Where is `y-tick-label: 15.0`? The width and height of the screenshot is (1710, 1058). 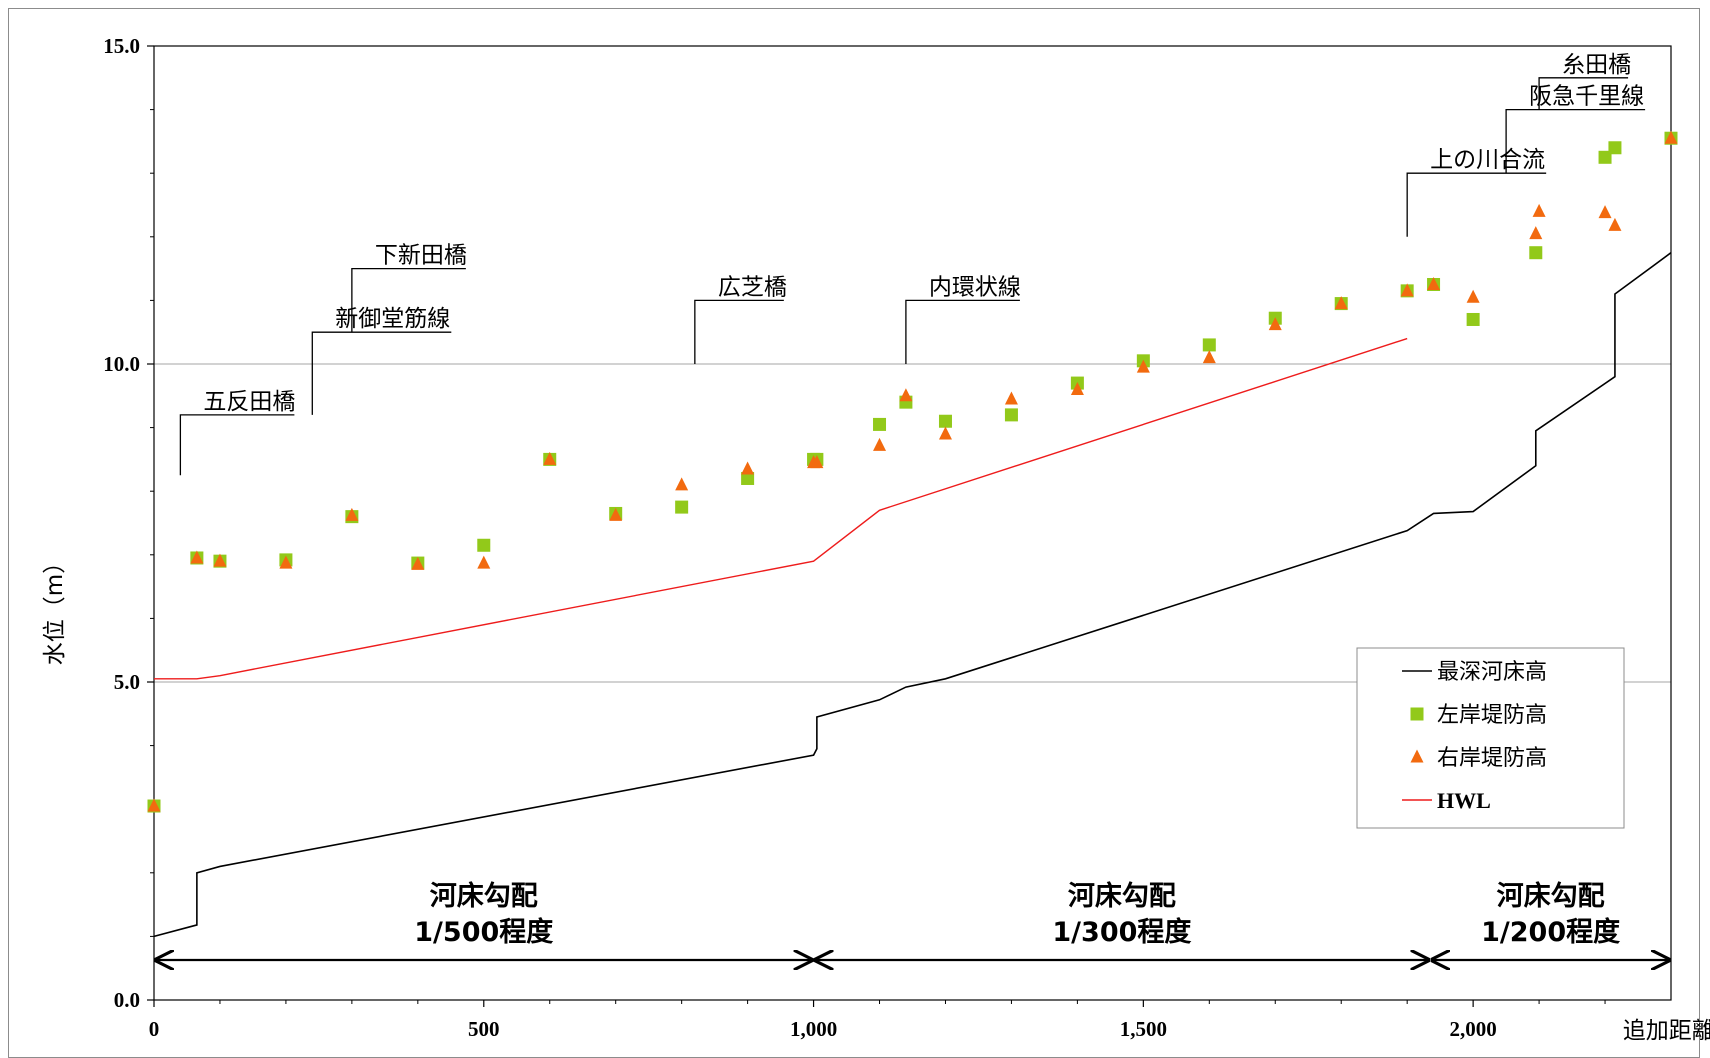
y-tick-label: 15.0 is located at coordinates (121, 46).